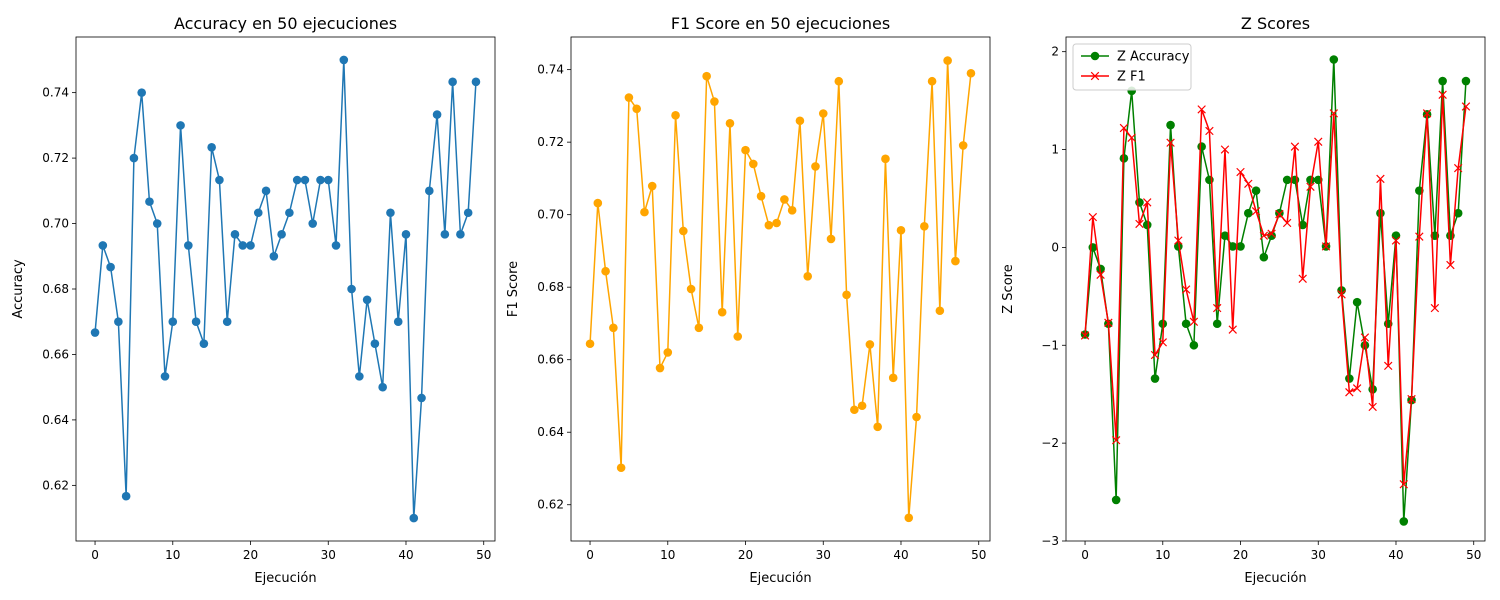  What do you see at coordinates (55, 420) in the screenshot?
I see `y-tick-label: 0.64` at bounding box center [55, 420].